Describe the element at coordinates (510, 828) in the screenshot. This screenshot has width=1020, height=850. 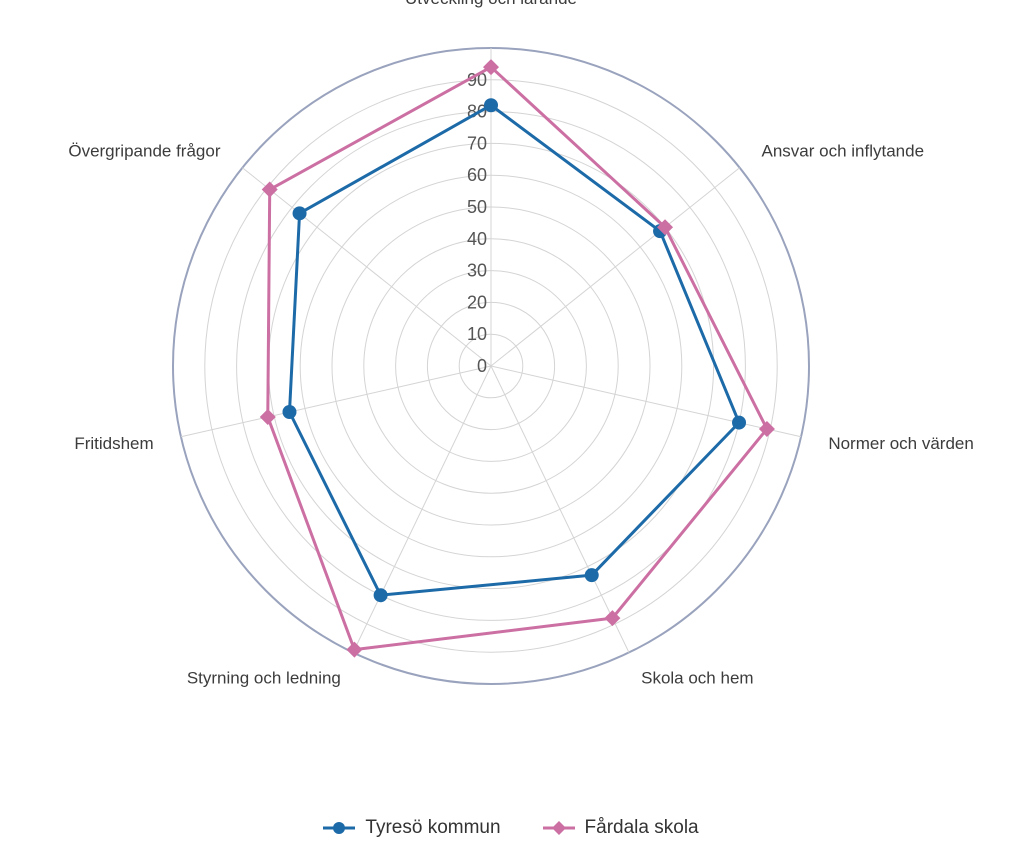
I see `legend: Tyresö kommun Fårdala skola` at that location.